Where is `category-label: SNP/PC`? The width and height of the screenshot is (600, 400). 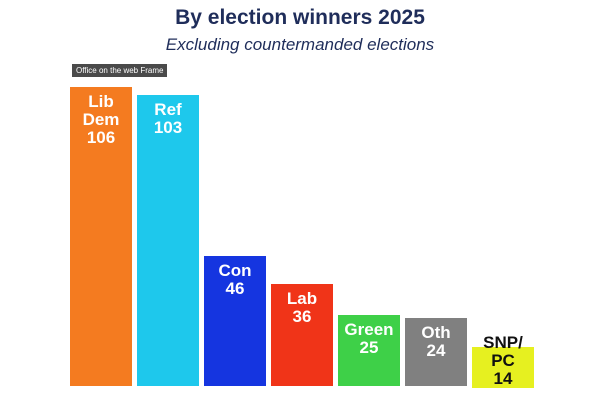 category-label: SNP/PC is located at coordinates (503, 351).